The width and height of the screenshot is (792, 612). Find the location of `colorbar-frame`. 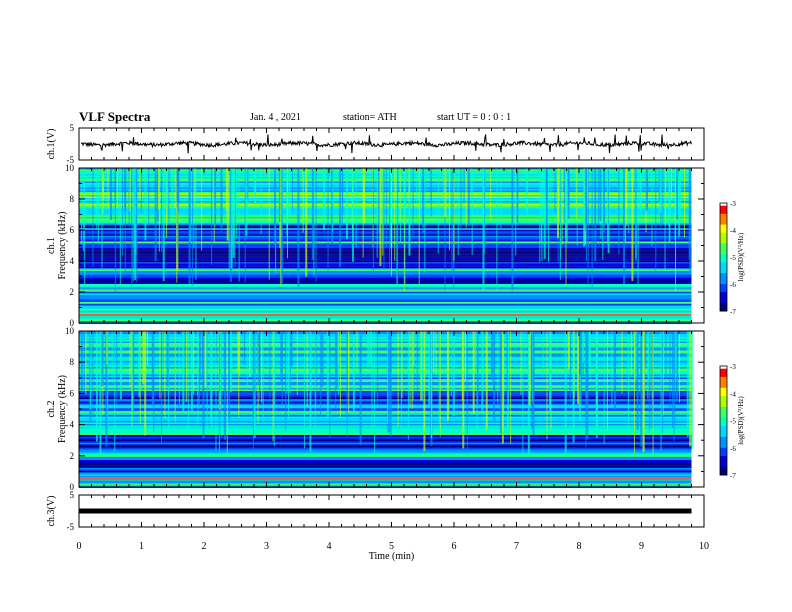

colorbar-frame is located at coordinates (723, 257).